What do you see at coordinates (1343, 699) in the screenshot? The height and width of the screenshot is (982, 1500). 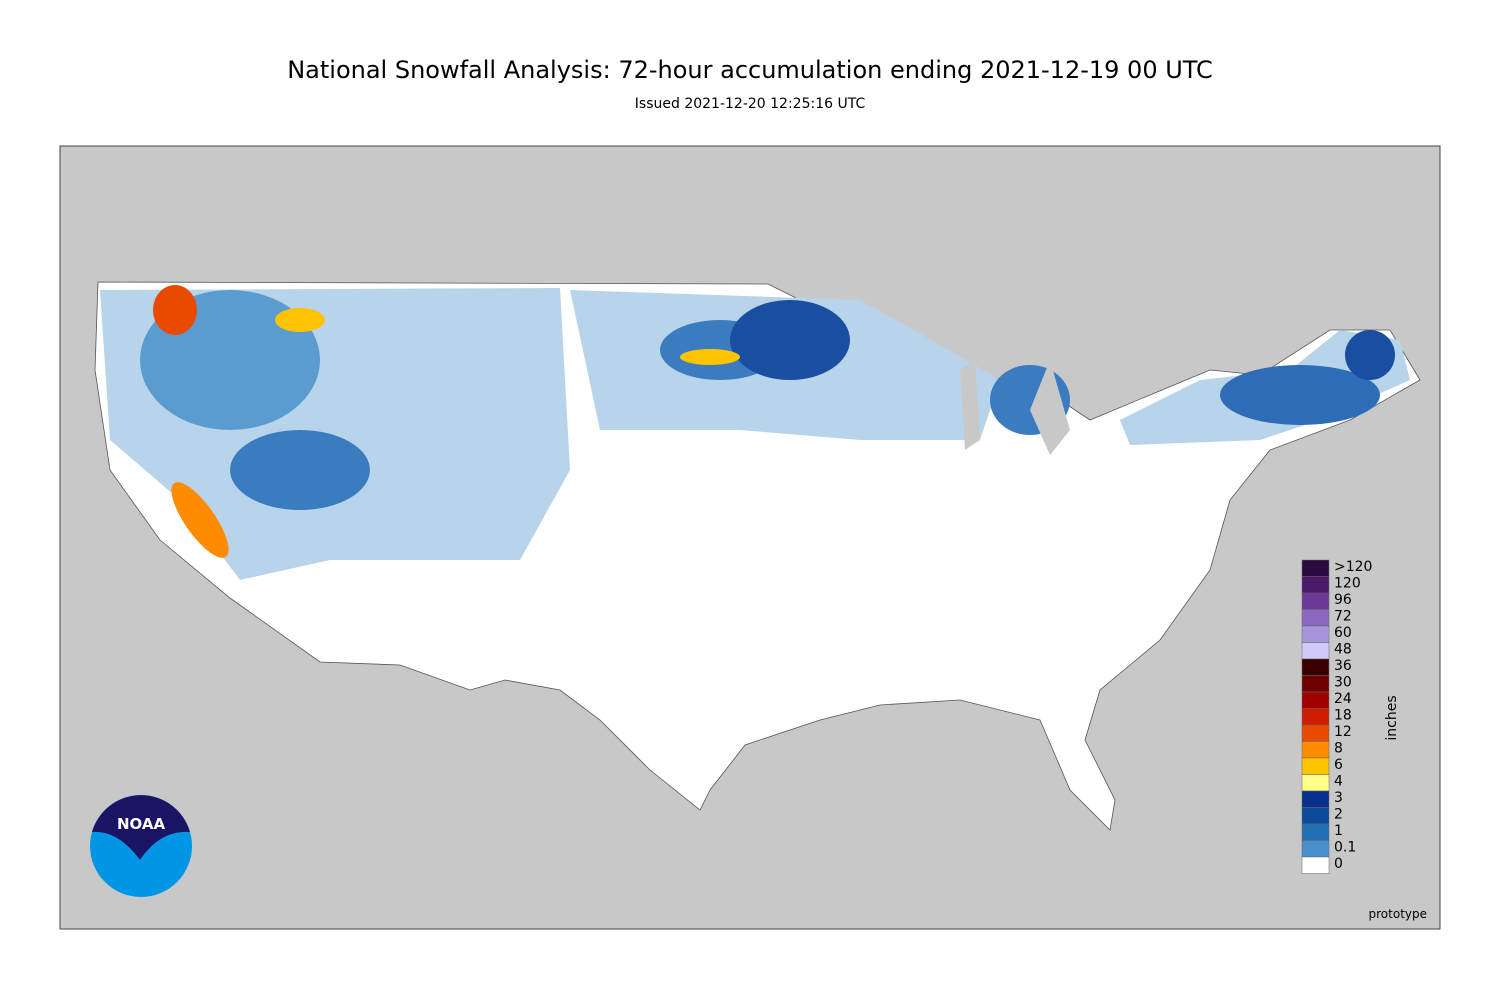 I see `legend-label: 24` at bounding box center [1343, 699].